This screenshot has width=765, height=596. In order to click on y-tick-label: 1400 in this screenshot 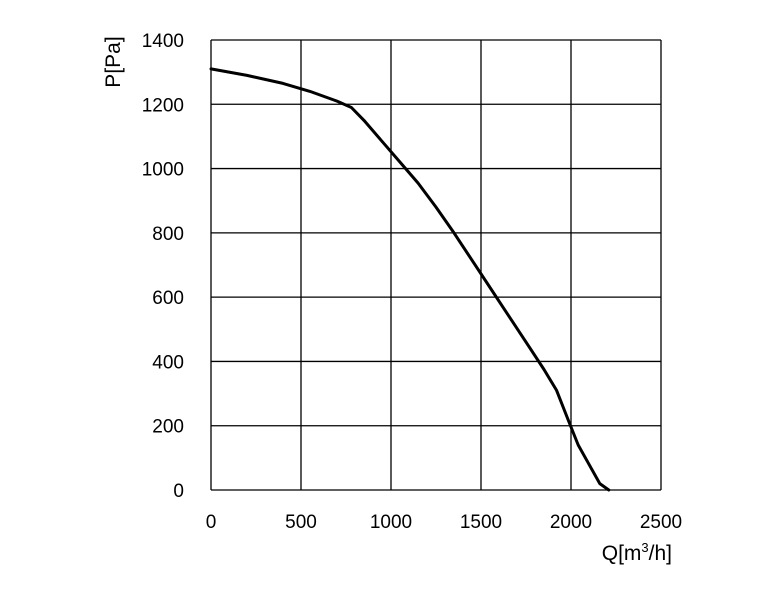, I will do `click(163, 41)`.